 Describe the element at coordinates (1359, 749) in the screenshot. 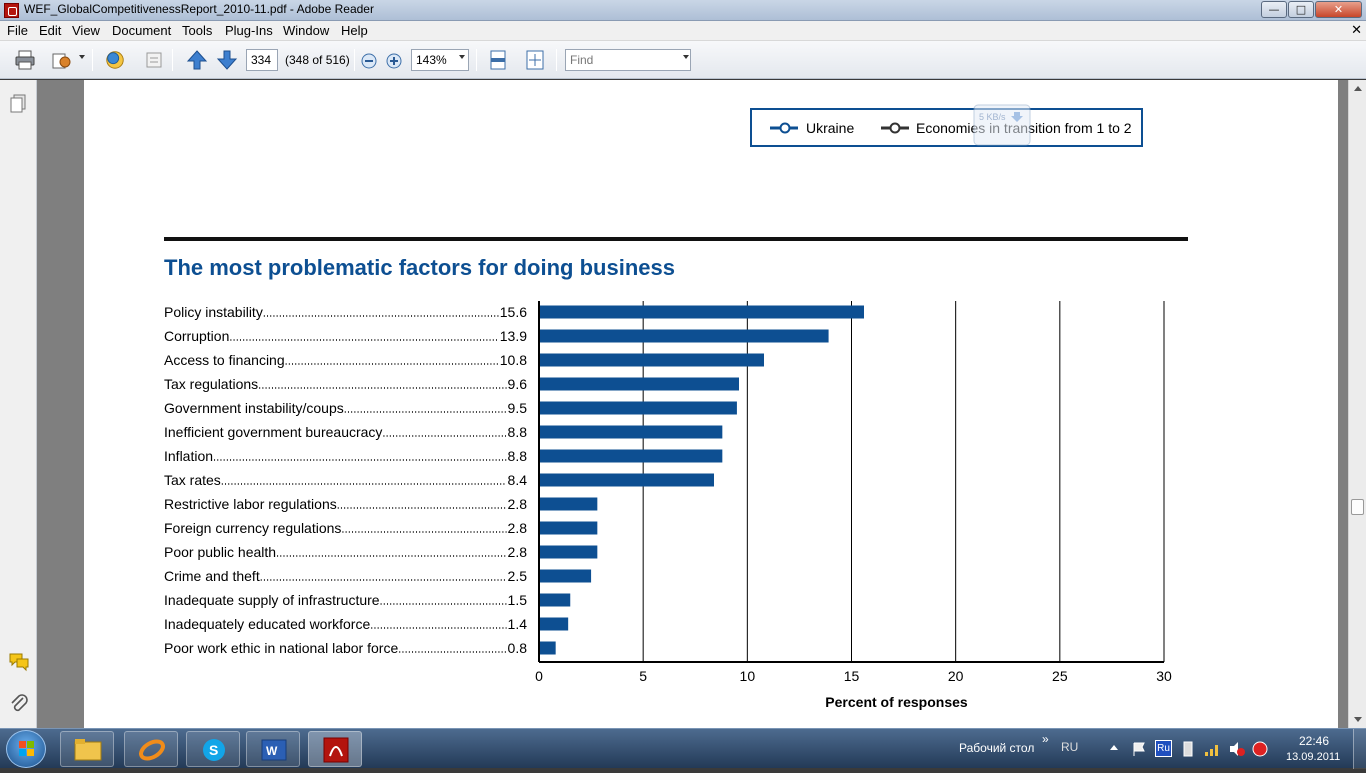

I see `show-desktop-button` at that location.